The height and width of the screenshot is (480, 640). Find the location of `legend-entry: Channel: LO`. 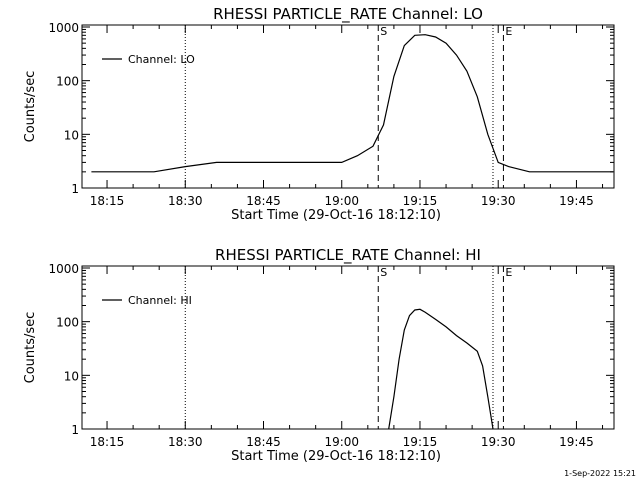

legend-entry: Channel: LO is located at coordinates (161, 59).